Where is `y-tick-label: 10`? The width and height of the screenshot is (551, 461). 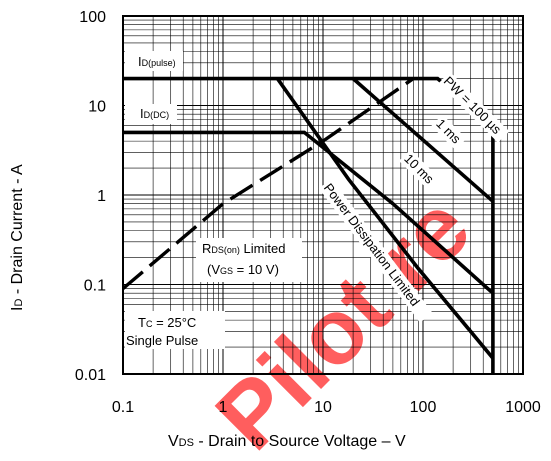 y-tick-label: 10 is located at coordinates (97, 107).